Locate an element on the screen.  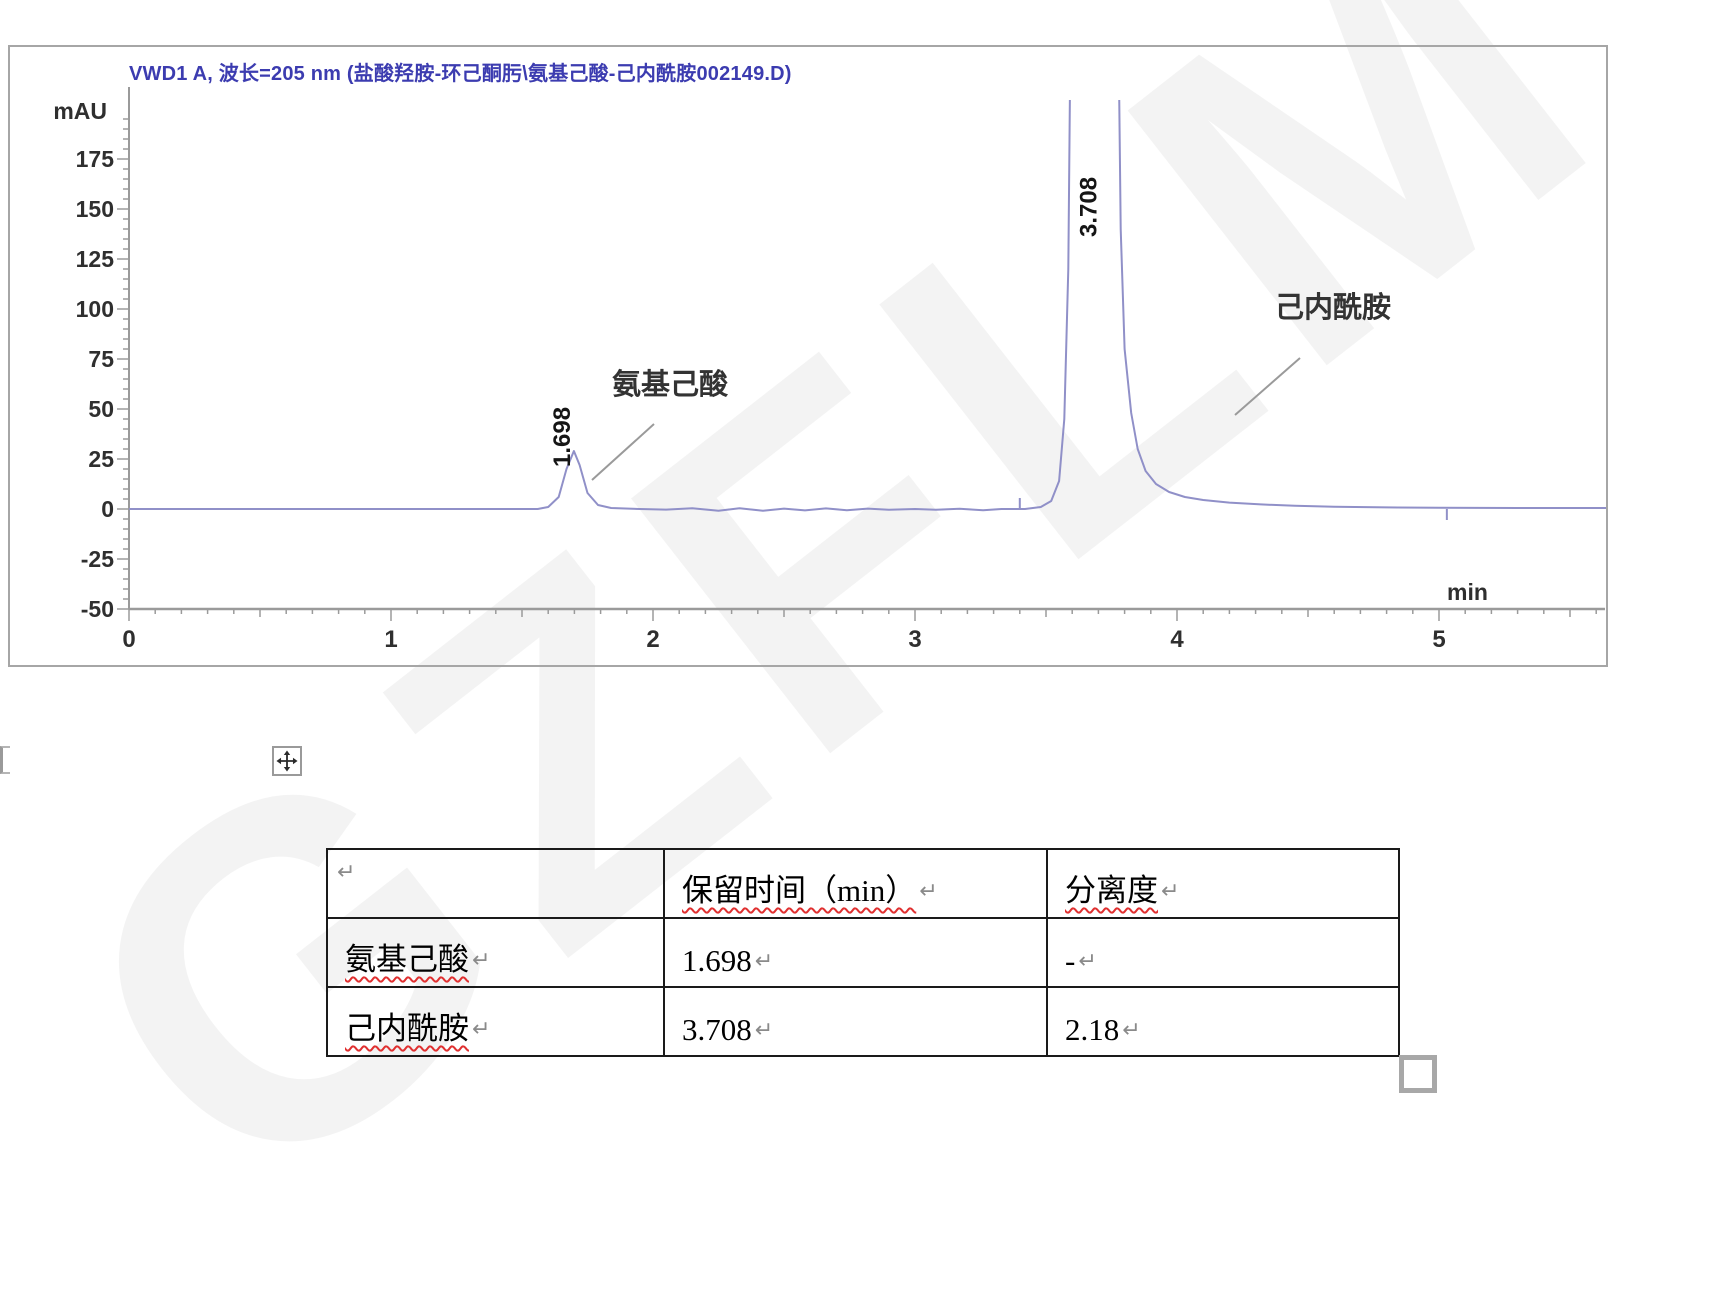
margin-marker is located at coordinates (5, 760).